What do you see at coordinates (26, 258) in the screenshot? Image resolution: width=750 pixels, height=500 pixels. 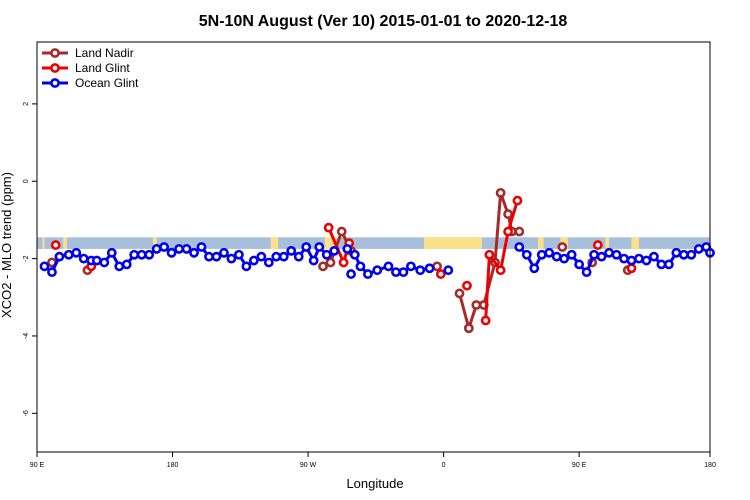 I see `y-tick-label: -2` at bounding box center [26, 258].